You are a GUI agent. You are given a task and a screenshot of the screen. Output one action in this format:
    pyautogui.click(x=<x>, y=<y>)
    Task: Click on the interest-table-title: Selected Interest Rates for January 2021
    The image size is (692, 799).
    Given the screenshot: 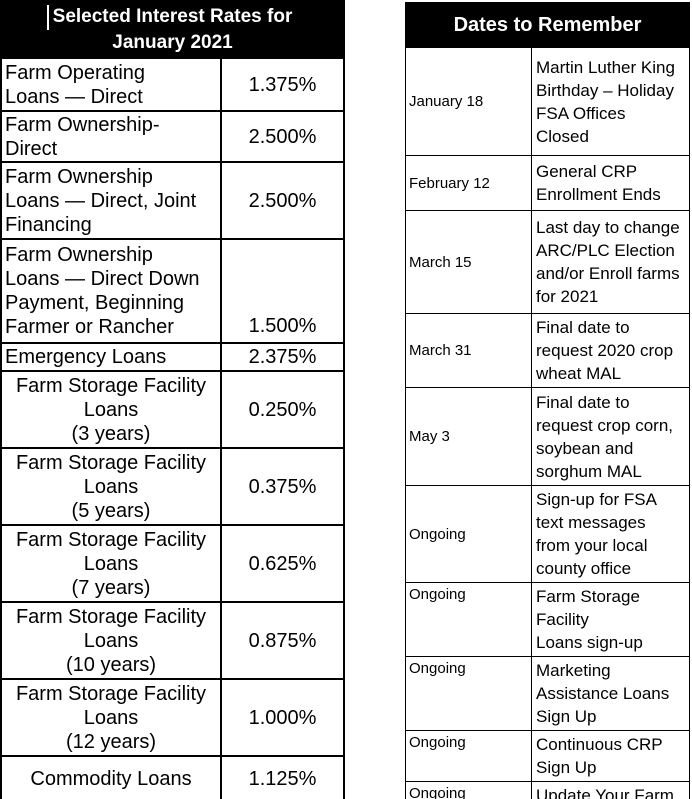 What is the action you would take?
    pyautogui.click(x=173, y=29)
    